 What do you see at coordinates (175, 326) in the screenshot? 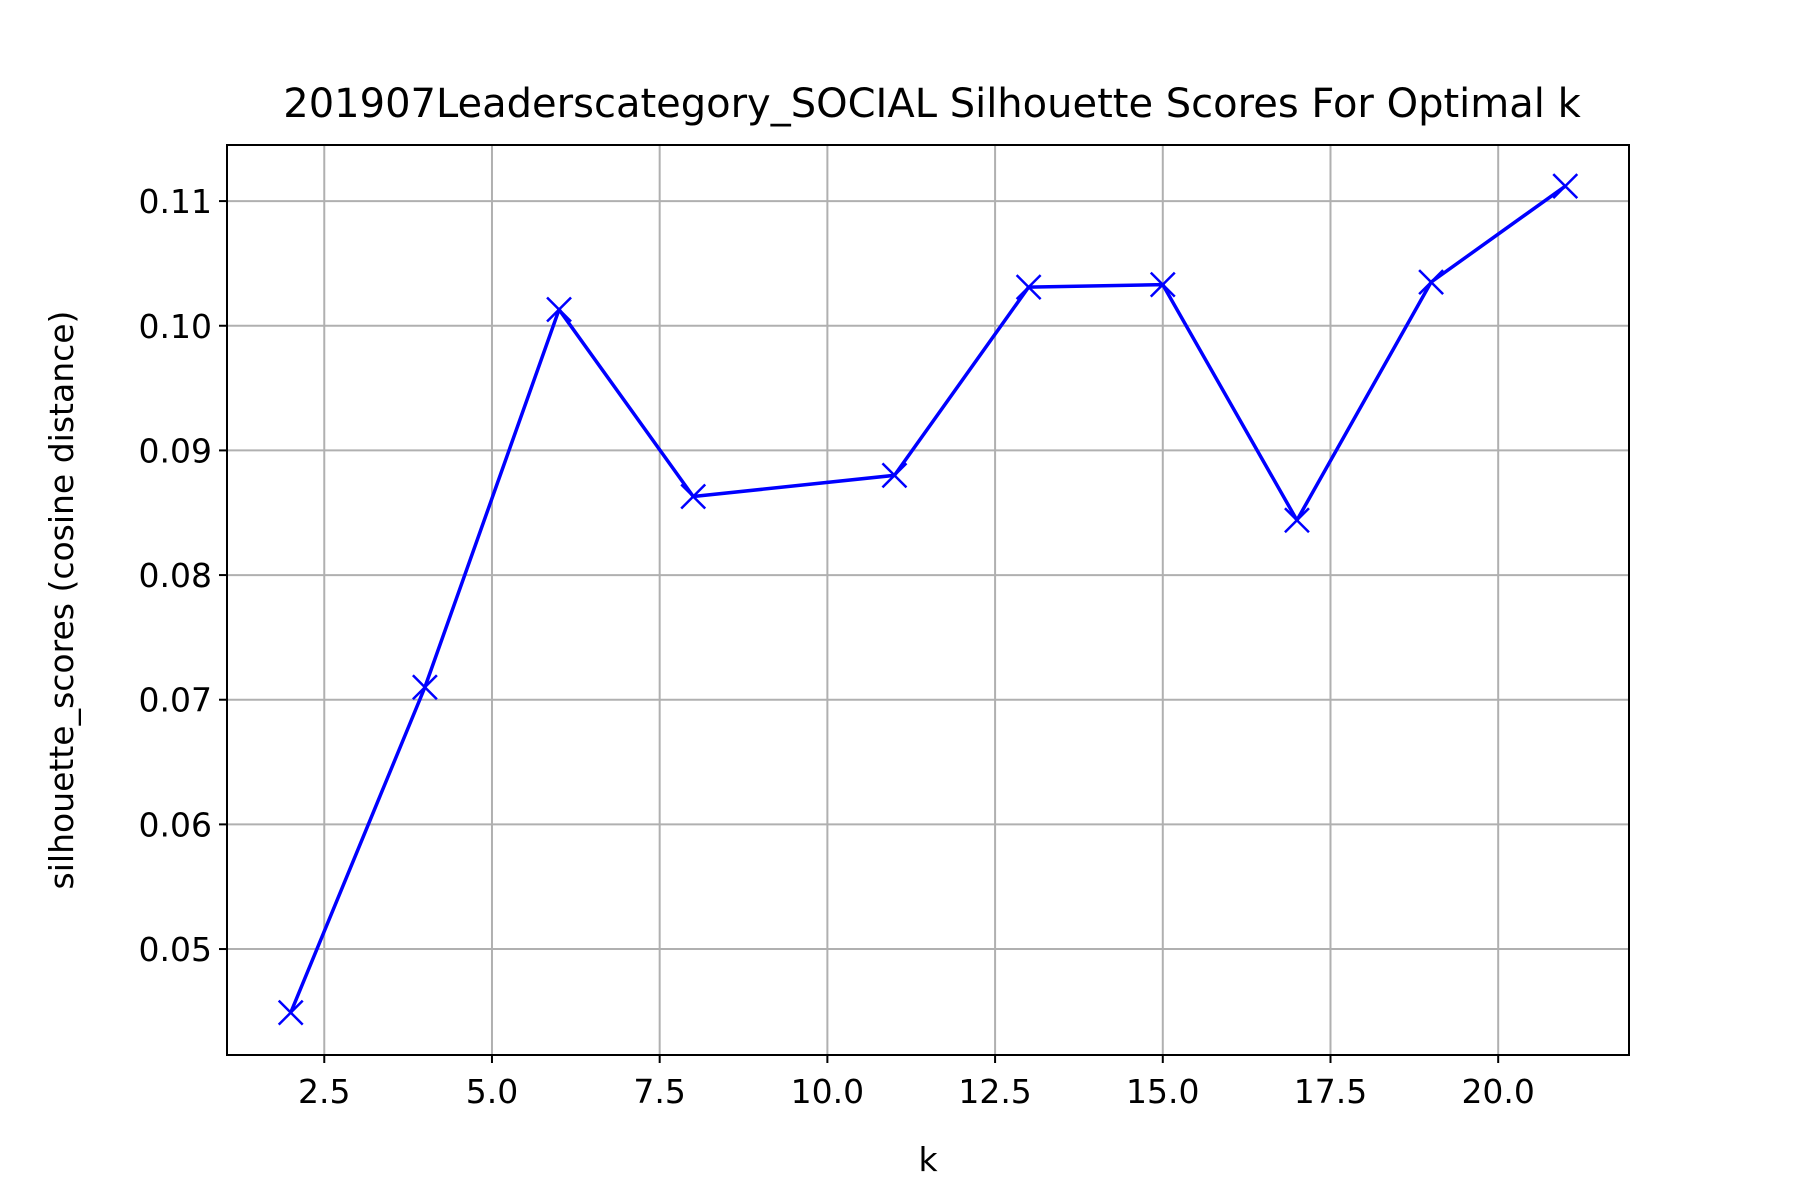
I see `y-tick-label: 0.10` at bounding box center [175, 326].